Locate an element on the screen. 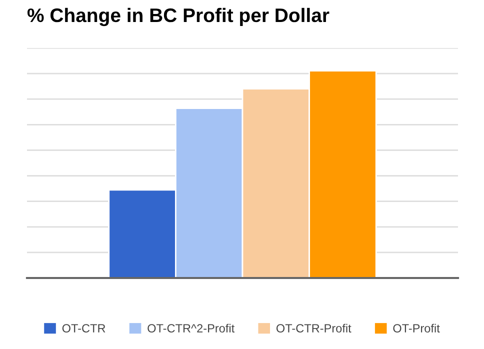 This screenshot has height=349, width=484. legend-label: OT-CTR-Profit is located at coordinates (314, 328).